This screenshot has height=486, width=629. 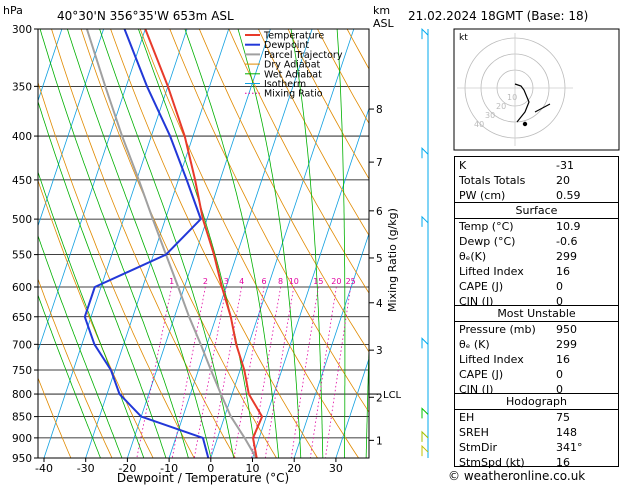 I want to click on mixing-ratio-label: 3, so click(x=226, y=281).